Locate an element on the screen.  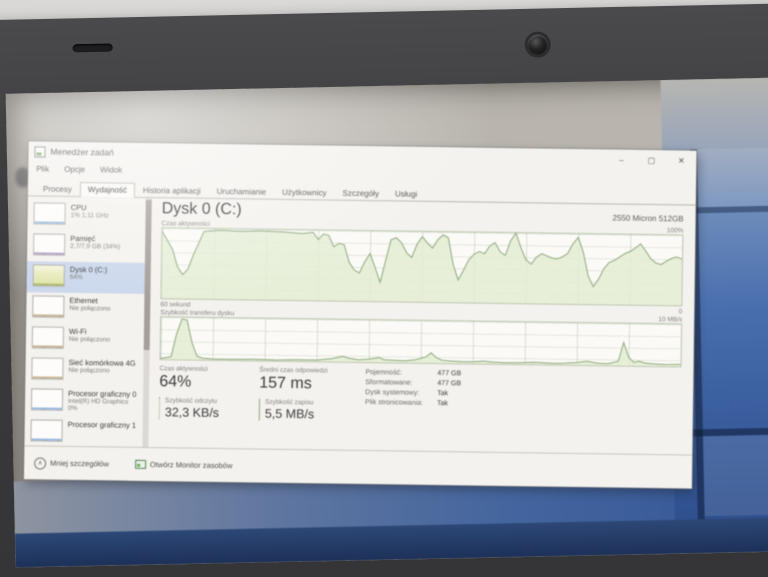
sidebar-item-gpu-1: Procesor graficzny 1 is located at coordinates (86, 432).